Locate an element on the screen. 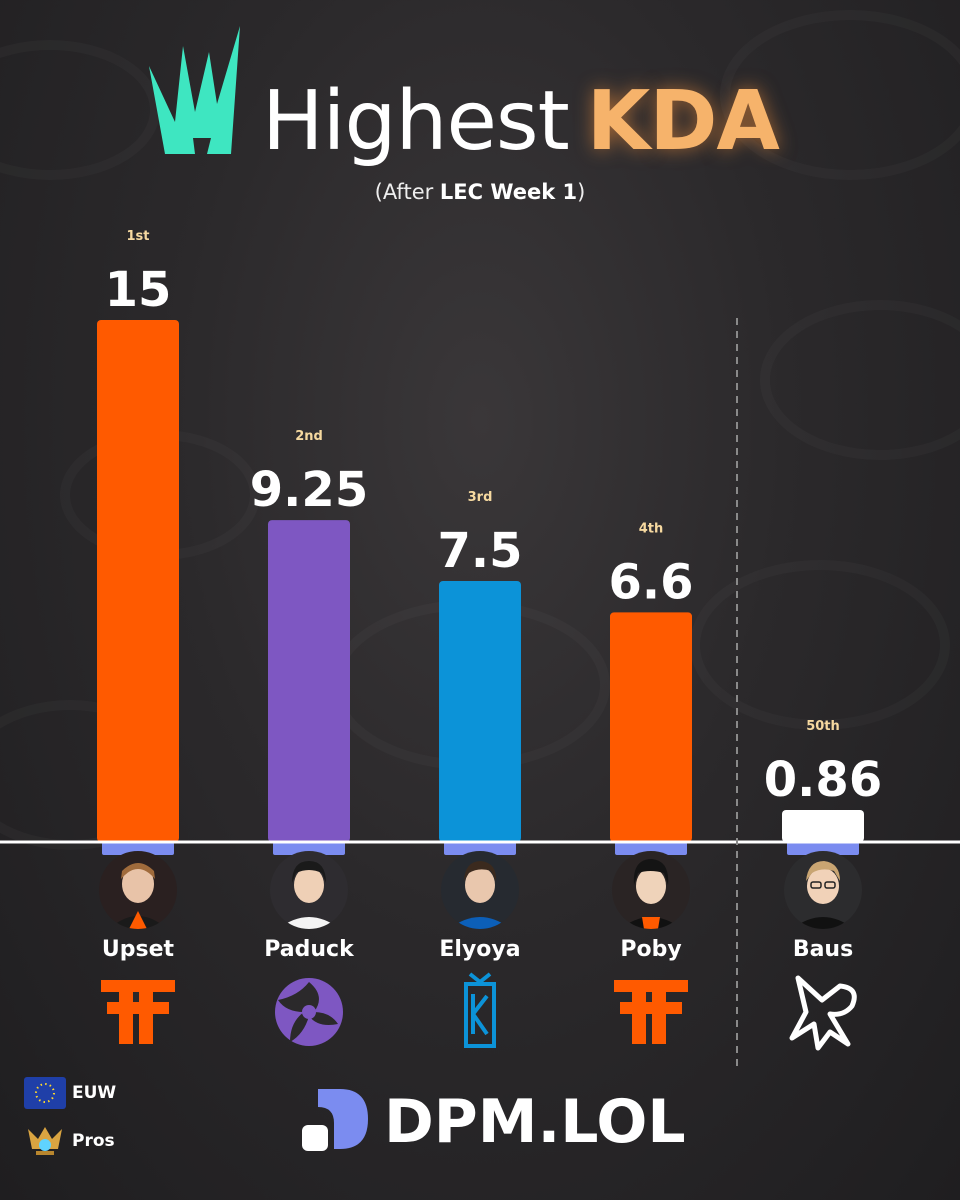 This screenshot has width=960, height=1200. player-name: Poby is located at coordinates (651, 949).